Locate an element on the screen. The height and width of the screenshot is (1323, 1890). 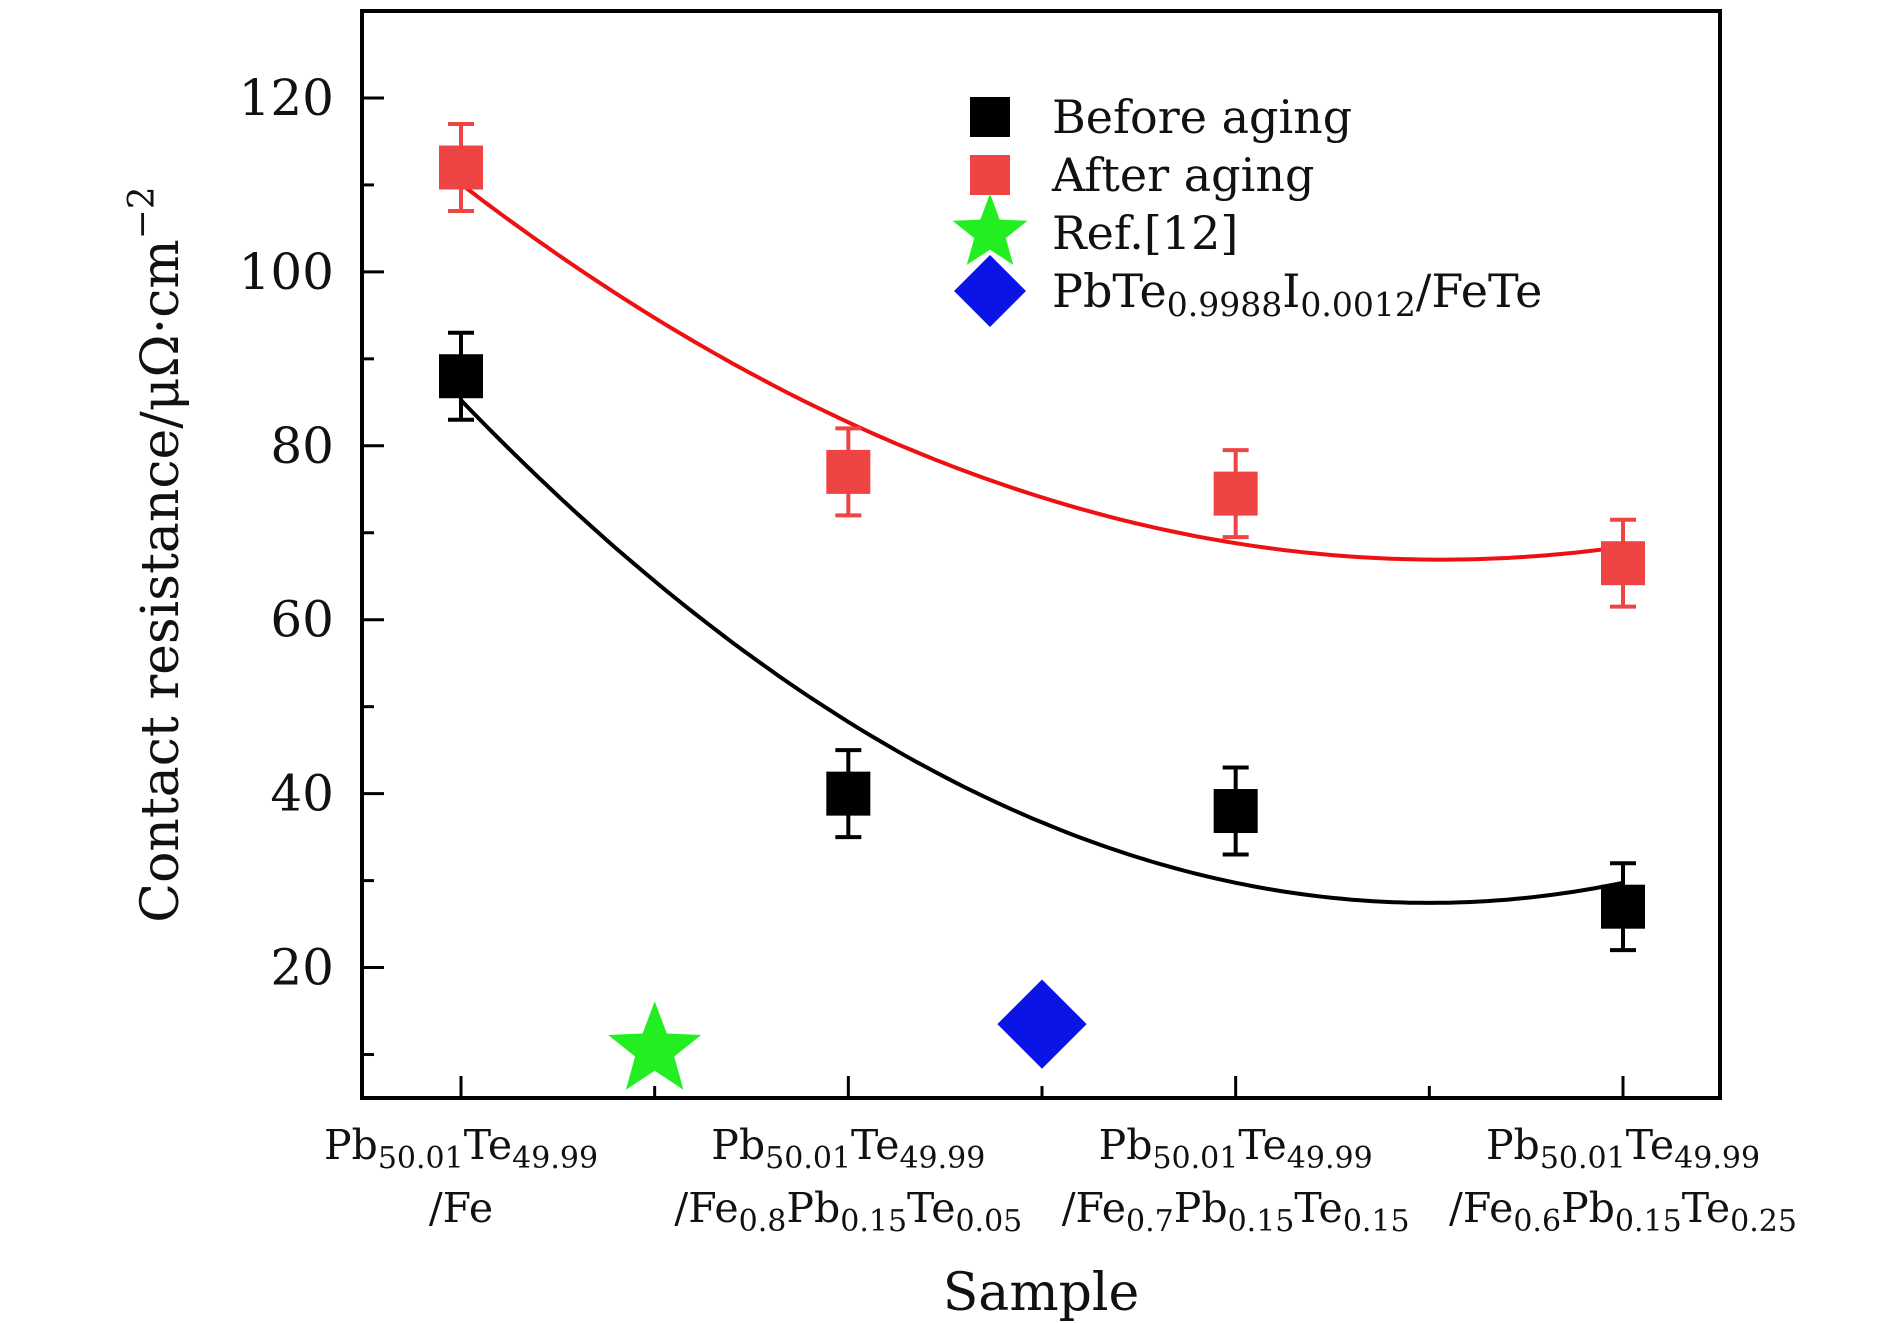
y-axis-title-sup: −2 is located at coordinates (142, 212).